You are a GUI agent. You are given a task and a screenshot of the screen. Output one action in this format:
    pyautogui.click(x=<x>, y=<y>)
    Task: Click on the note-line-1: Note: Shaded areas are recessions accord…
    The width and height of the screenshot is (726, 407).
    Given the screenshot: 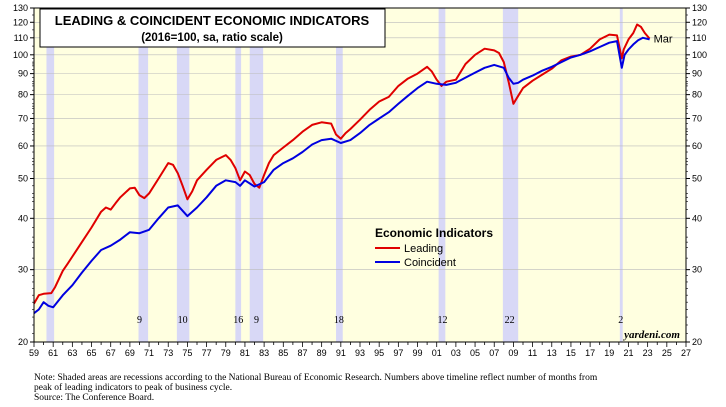 What is the action you would take?
    pyautogui.click(x=316, y=378)
    